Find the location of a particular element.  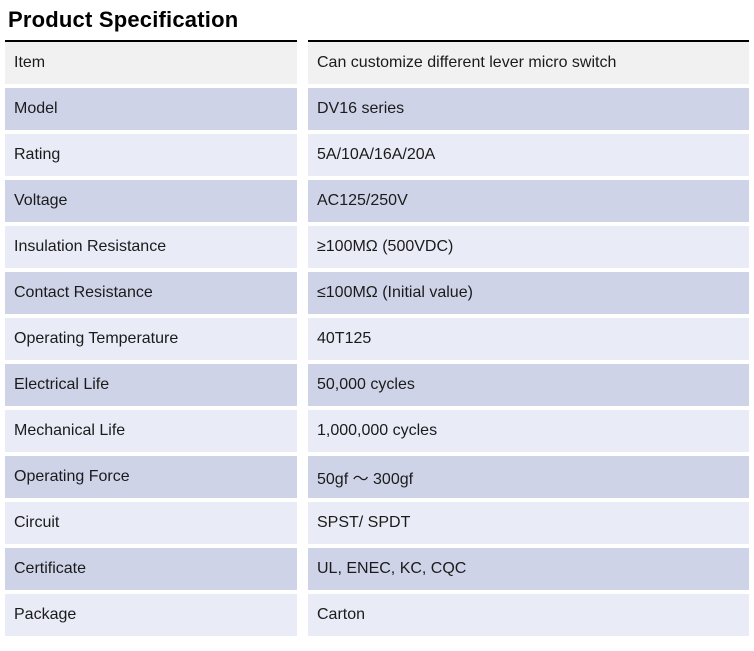

table-row: Rating 5A/10A/16A/20A is located at coordinates (377, 155).